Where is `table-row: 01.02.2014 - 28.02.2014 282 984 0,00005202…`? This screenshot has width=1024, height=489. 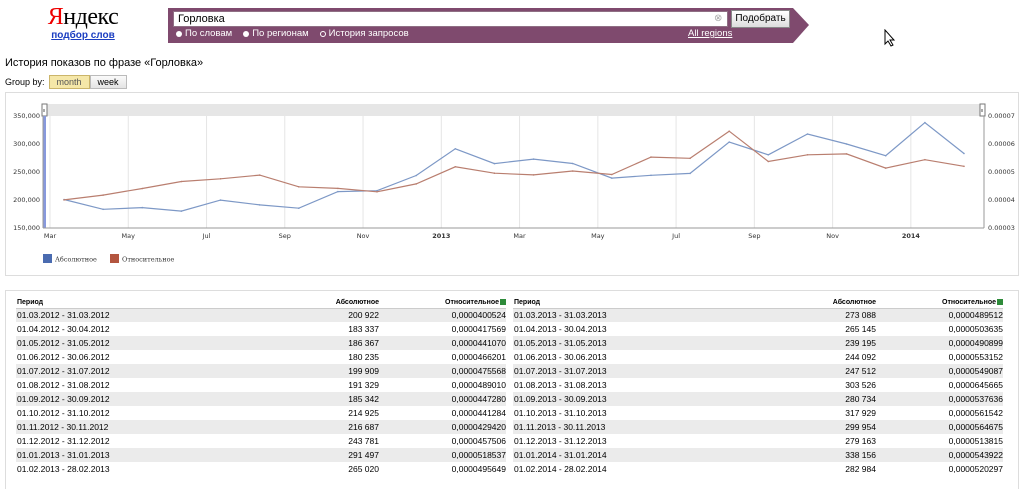
table-row: 01.02.2014 - 28.02.2014 282 984 0,00005202… is located at coordinates (758, 469).